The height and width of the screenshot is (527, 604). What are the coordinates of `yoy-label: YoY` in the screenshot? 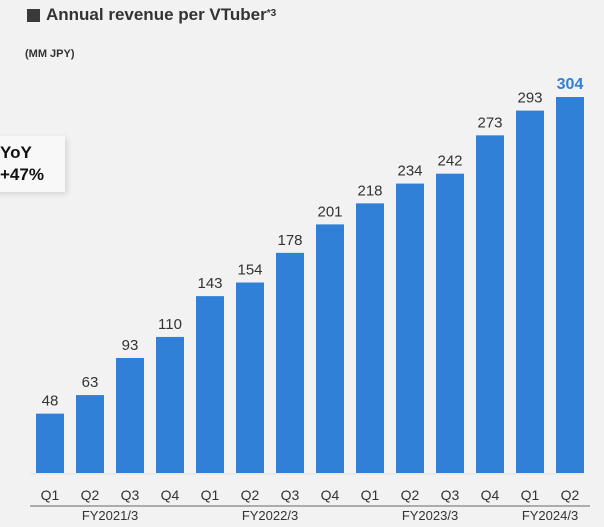 It's located at (16, 152).